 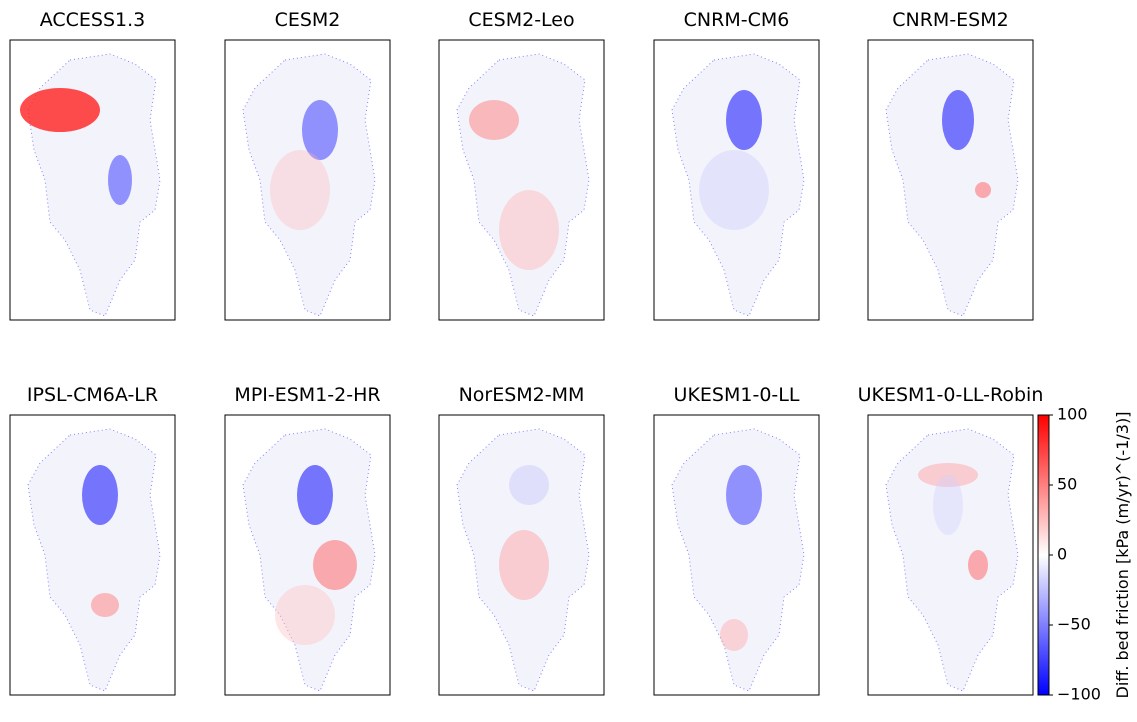 What do you see at coordinates (308, 20) in the screenshot?
I see `panel-title: CESM2` at bounding box center [308, 20].